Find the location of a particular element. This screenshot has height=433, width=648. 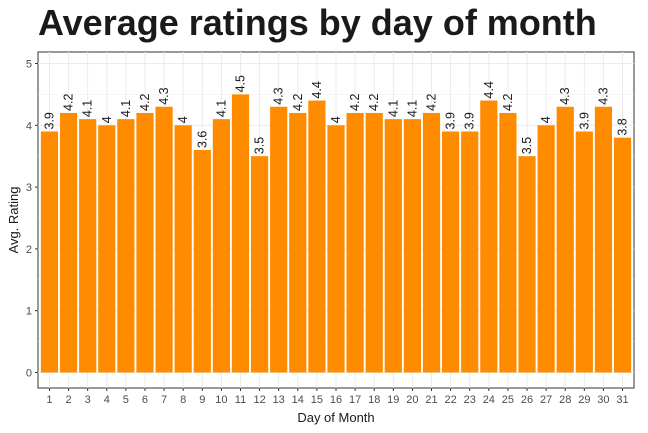

data-label-day-12: 3.5 is located at coordinates (260, 145).